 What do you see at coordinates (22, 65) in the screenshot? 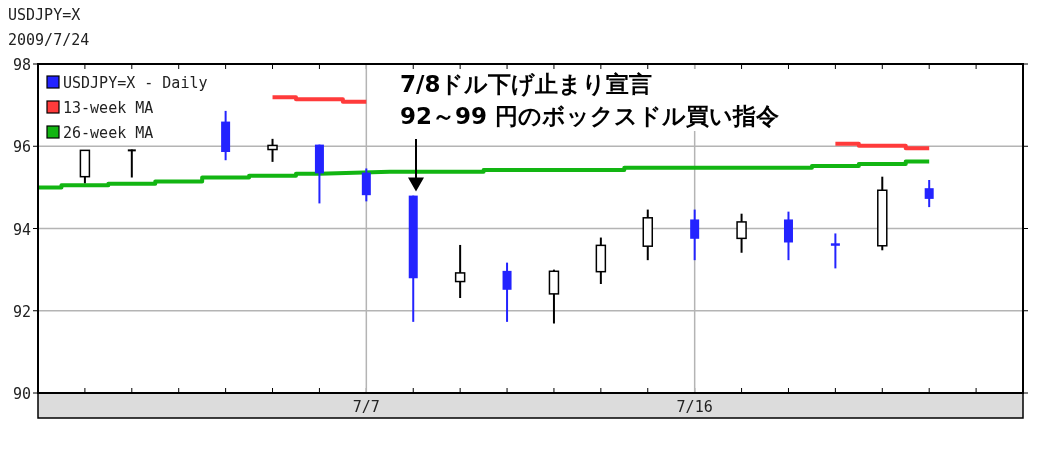
I see `y-tick-label: 98` at bounding box center [22, 65].